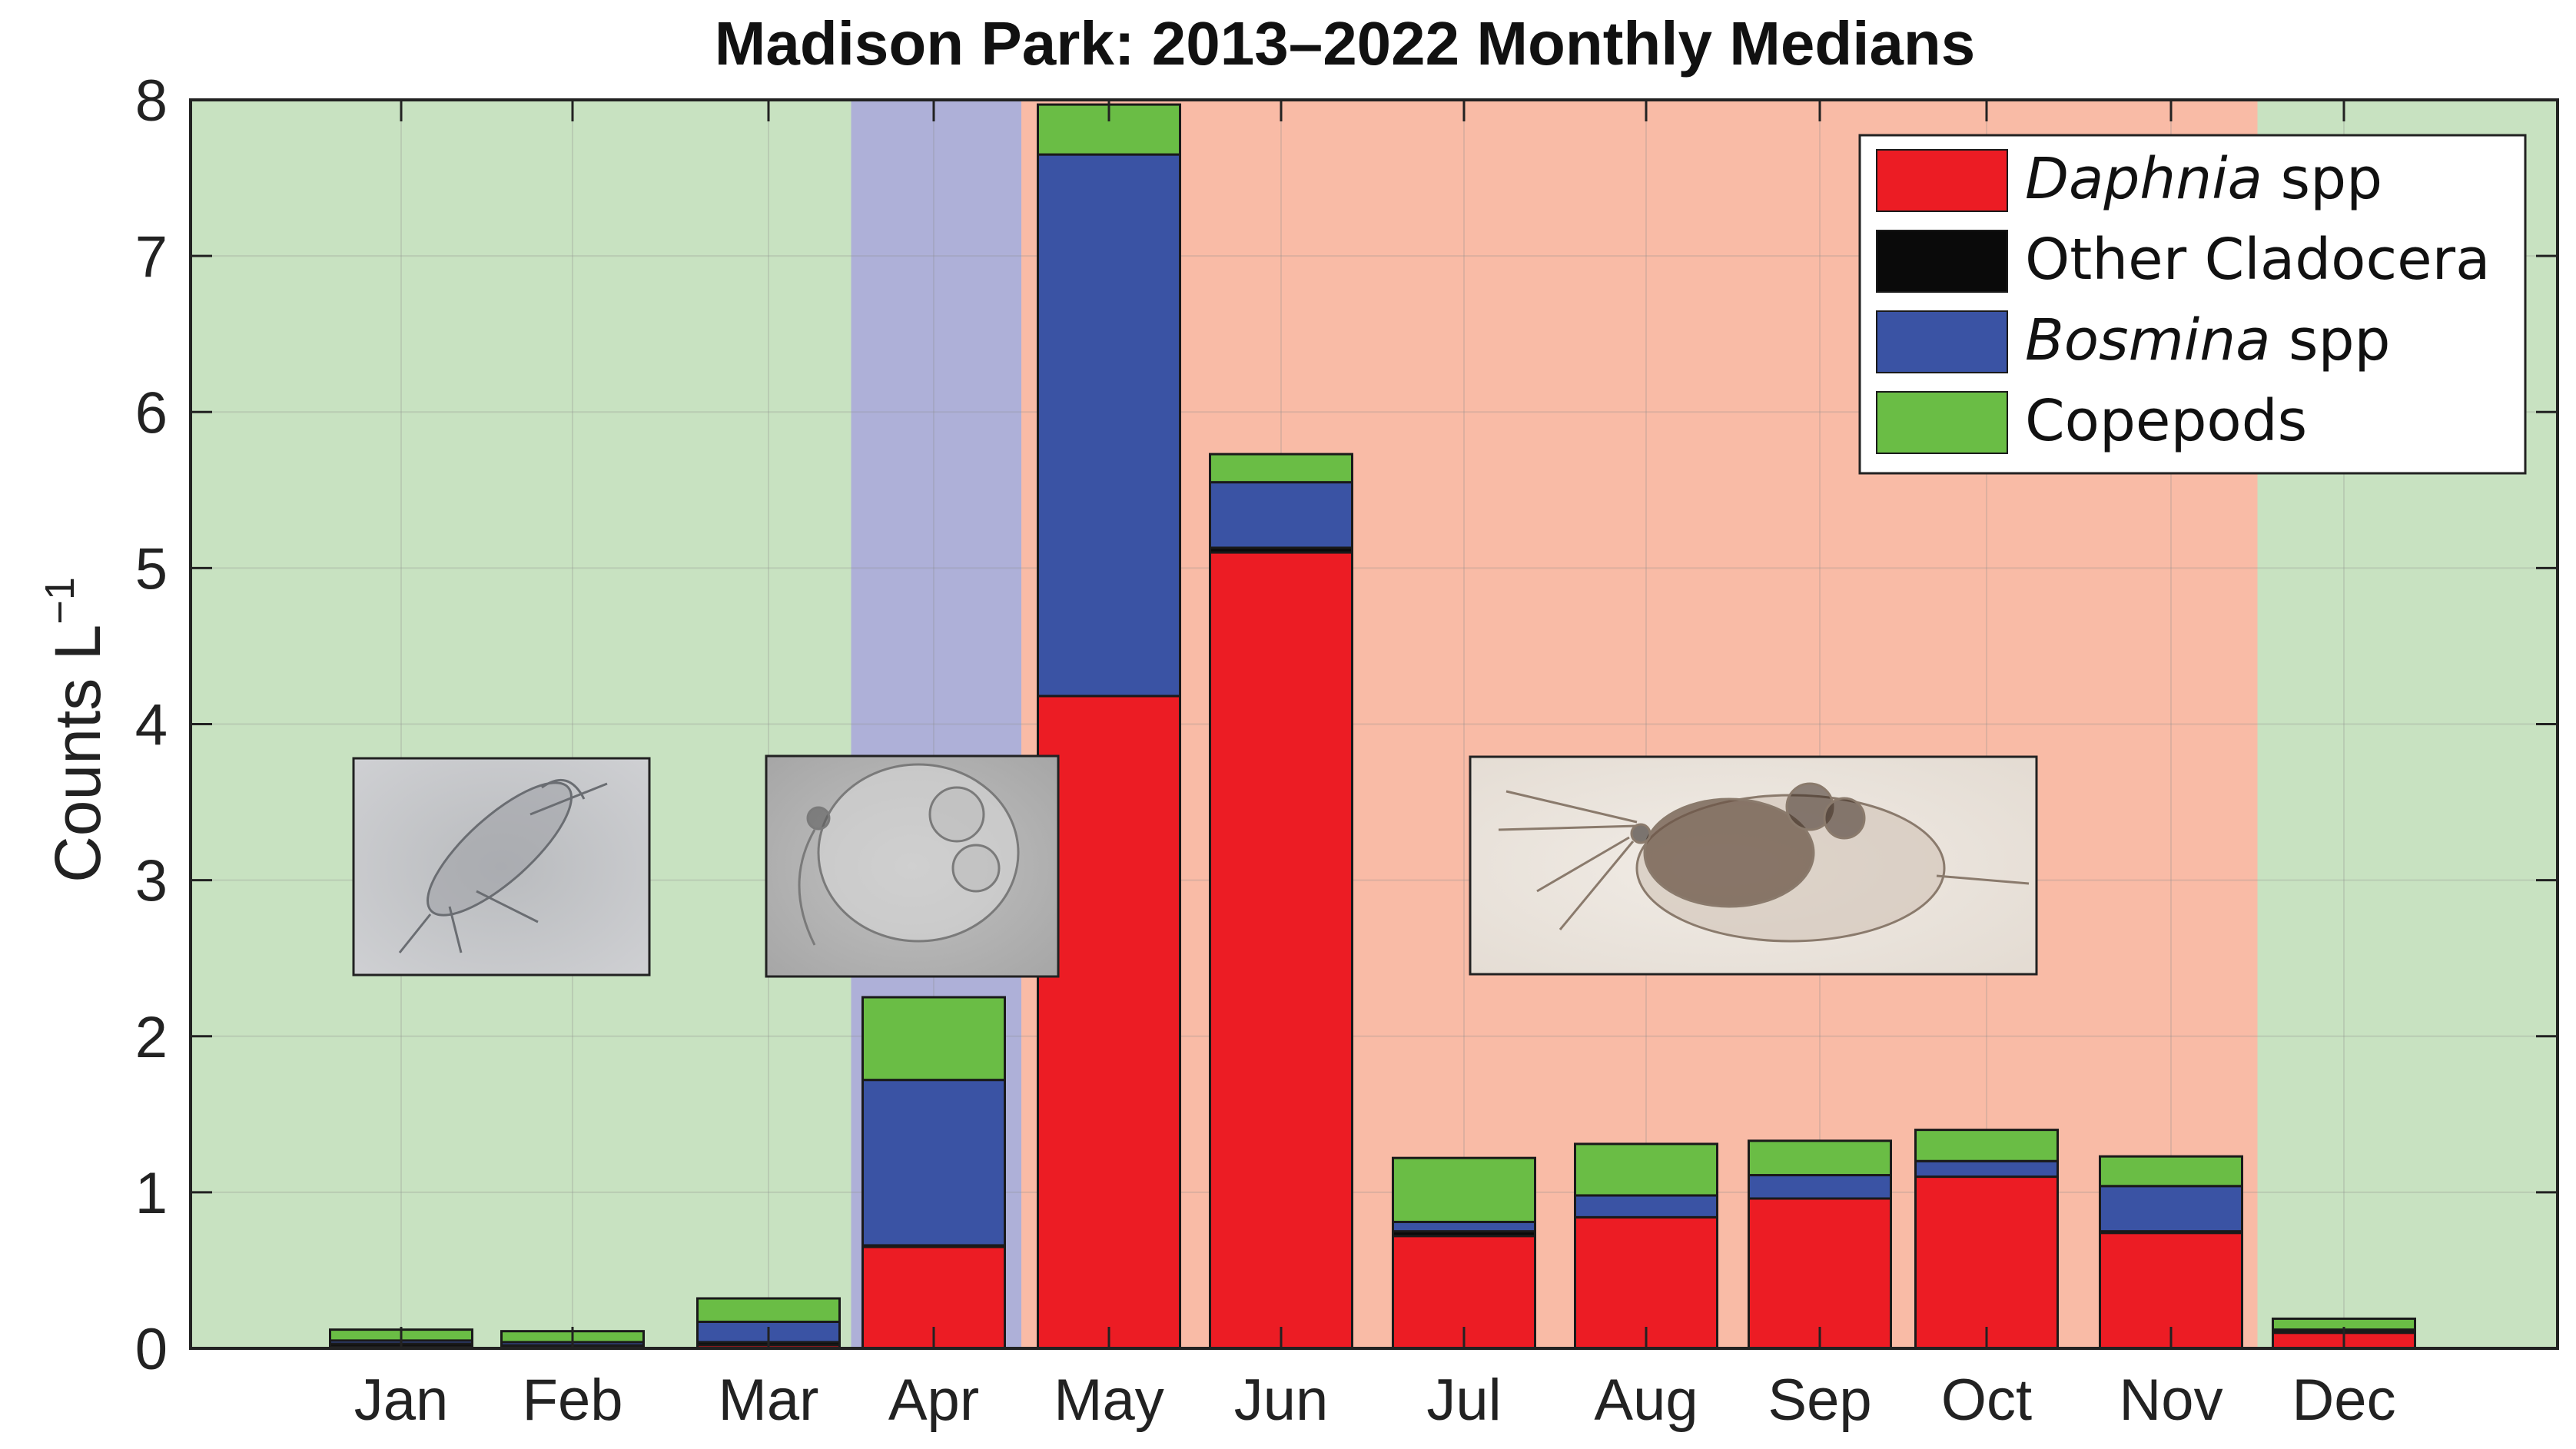 The width and height of the screenshot is (2576, 1449). What do you see at coordinates (151, 101) in the screenshot?
I see `y-tick-label: 8` at bounding box center [151, 101].